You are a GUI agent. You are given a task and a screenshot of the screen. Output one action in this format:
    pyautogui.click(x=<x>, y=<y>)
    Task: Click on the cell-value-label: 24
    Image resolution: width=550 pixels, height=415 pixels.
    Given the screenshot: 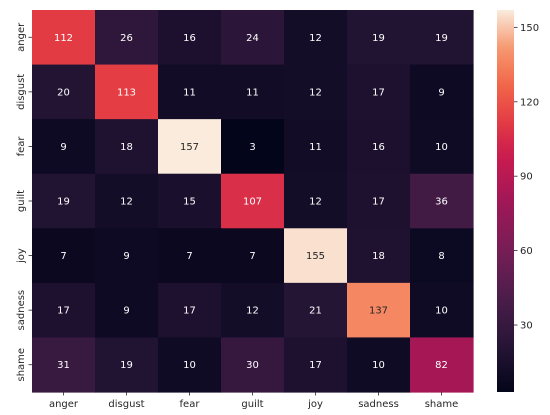 What is the action you would take?
    pyautogui.click(x=252, y=38)
    